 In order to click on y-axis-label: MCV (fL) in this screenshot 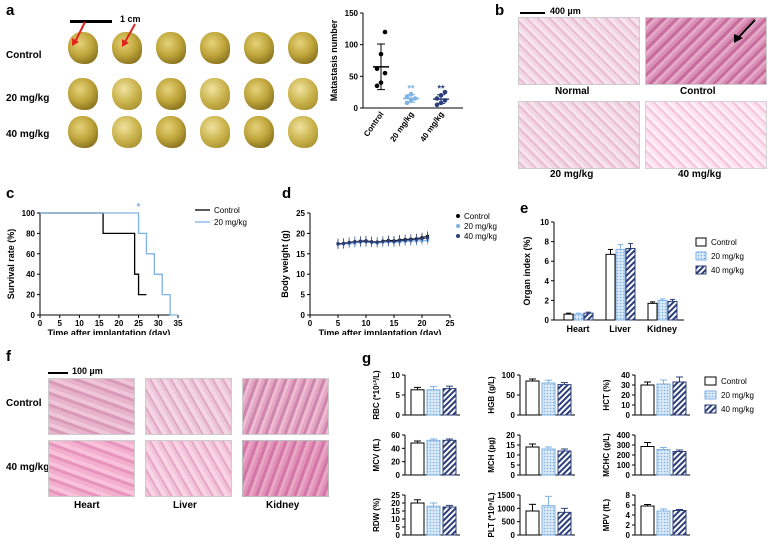, I will do `click(376, 454)`.